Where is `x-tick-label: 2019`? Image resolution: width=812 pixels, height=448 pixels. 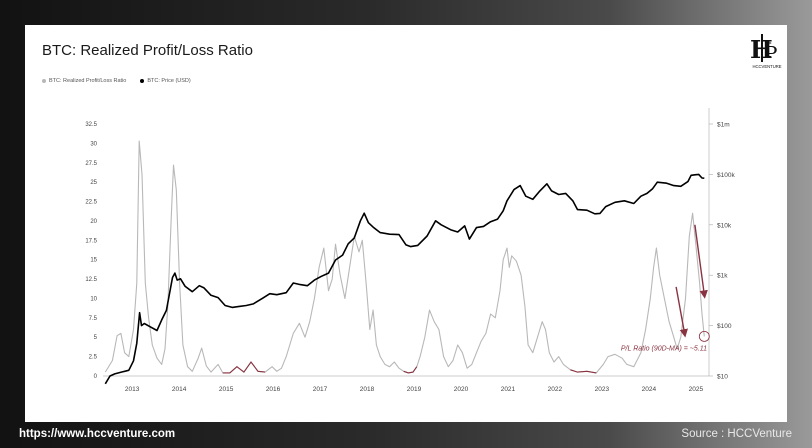 x-tick-label: 2019 is located at coordinates (414, 389).